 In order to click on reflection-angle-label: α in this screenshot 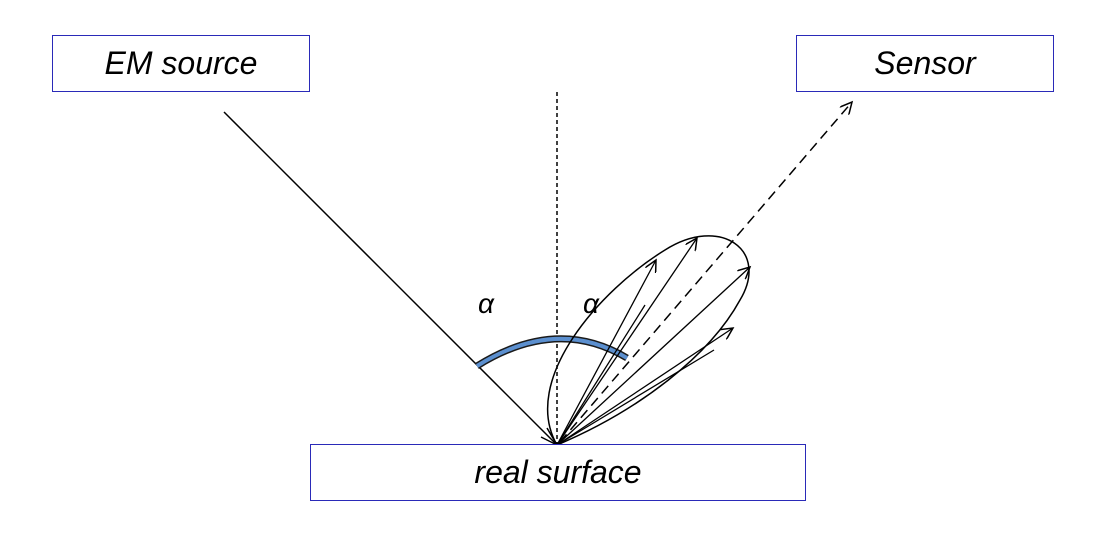, I will do `click(591, 303)`.